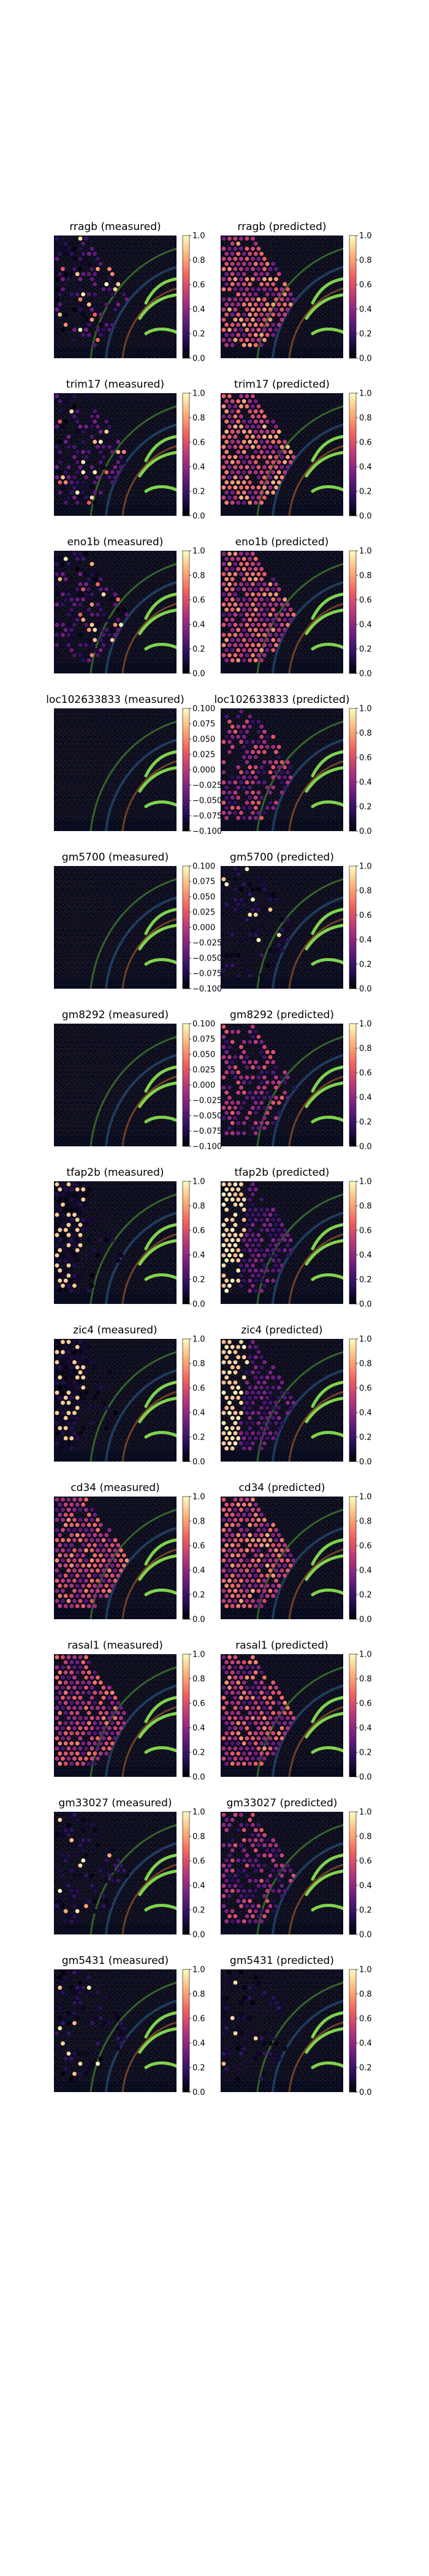  I want to click on panel-23: gm5431 (predicted) 0.0 0.2 0.4 0.6 0.8 1.0, so click(297, 2026).